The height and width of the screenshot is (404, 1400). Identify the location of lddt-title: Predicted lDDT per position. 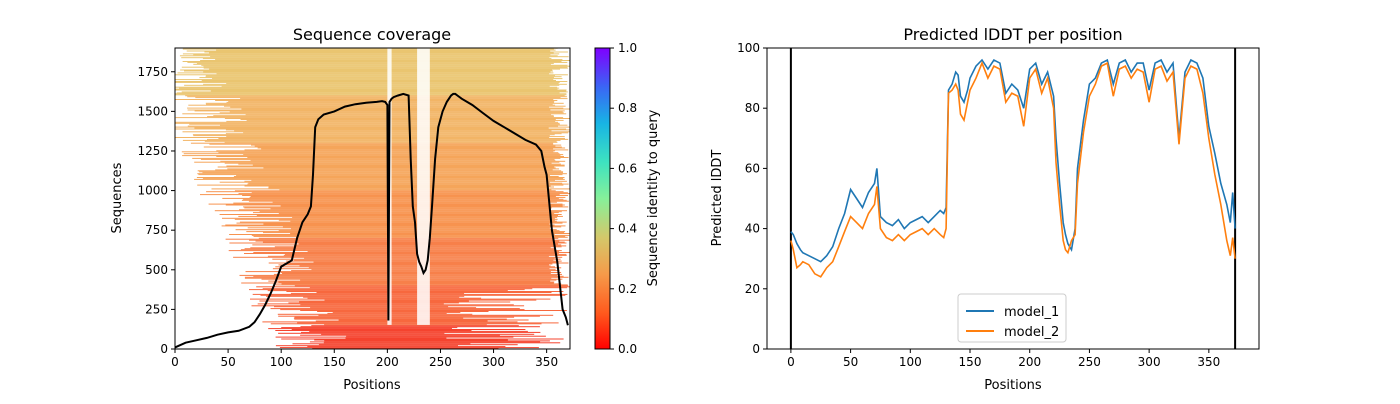
(1012, 34).